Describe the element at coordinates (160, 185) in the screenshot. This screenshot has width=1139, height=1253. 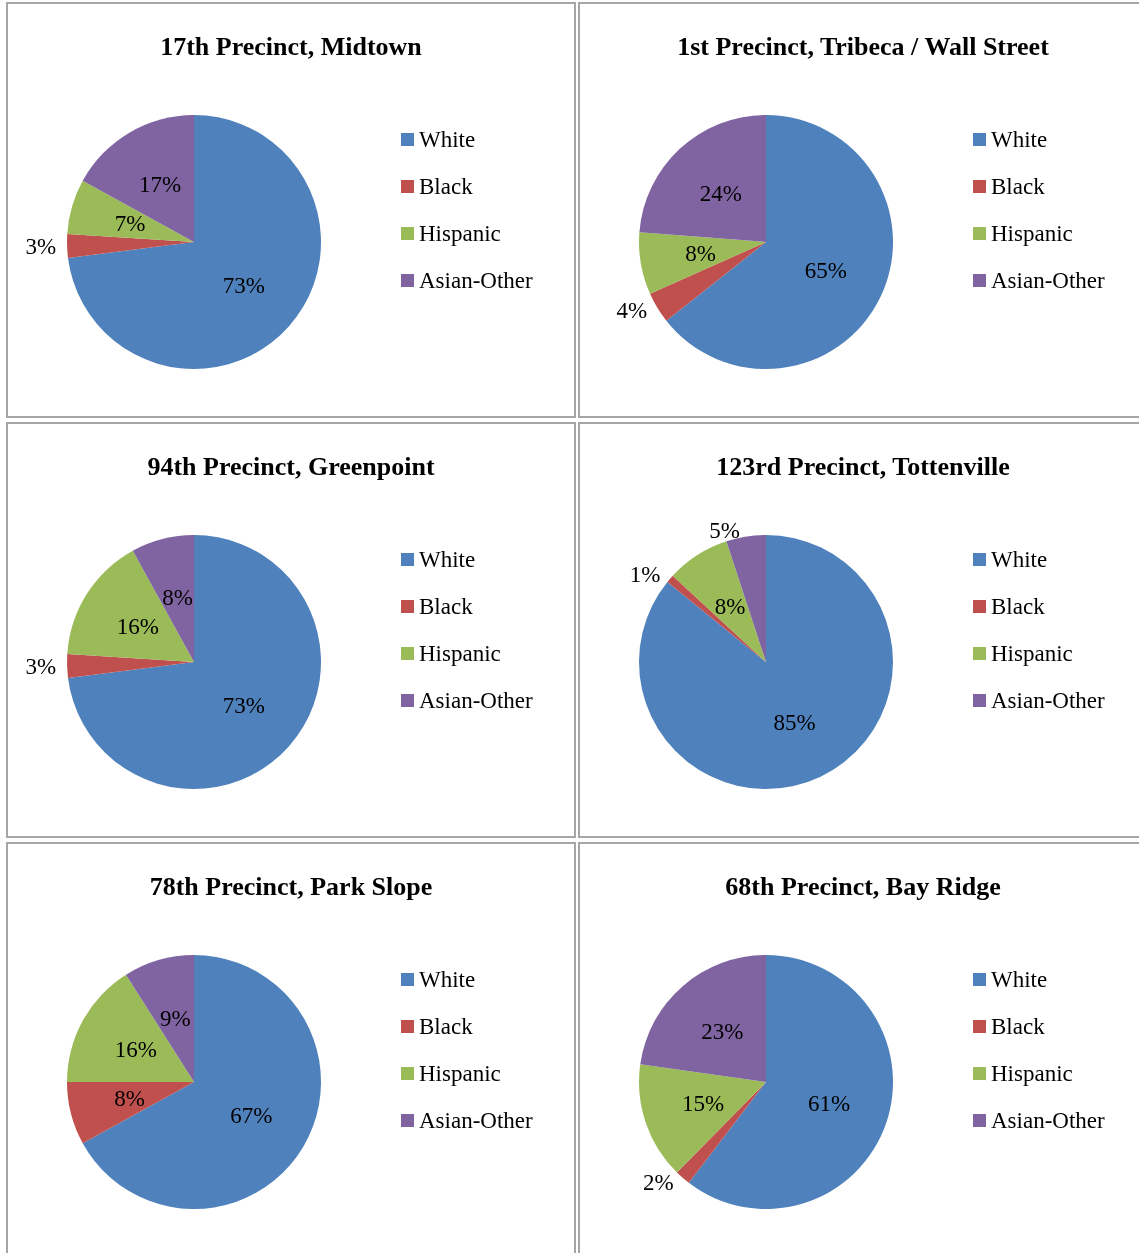
I see `data-label: 17%` at that location.